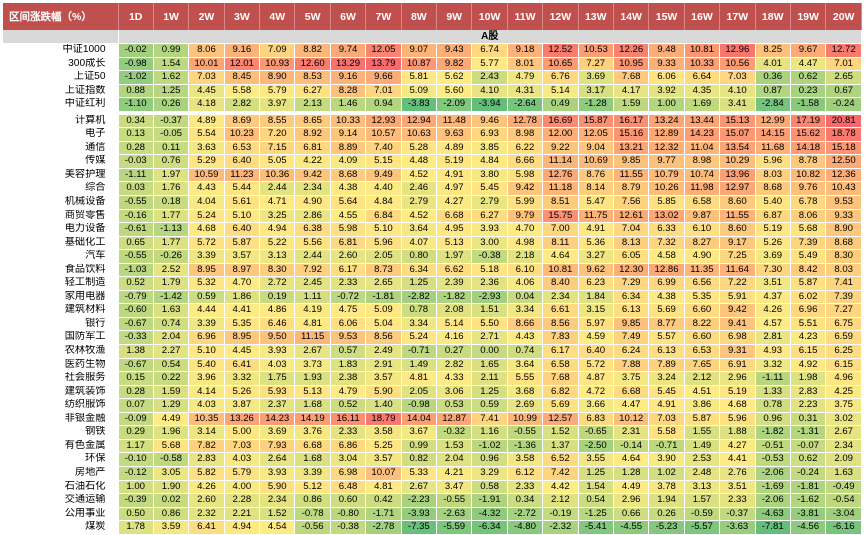 Image resolution: width=865 pixels, height=535 pixels. I want to click on heatmap-cell: 3.93, so click(277, 473).